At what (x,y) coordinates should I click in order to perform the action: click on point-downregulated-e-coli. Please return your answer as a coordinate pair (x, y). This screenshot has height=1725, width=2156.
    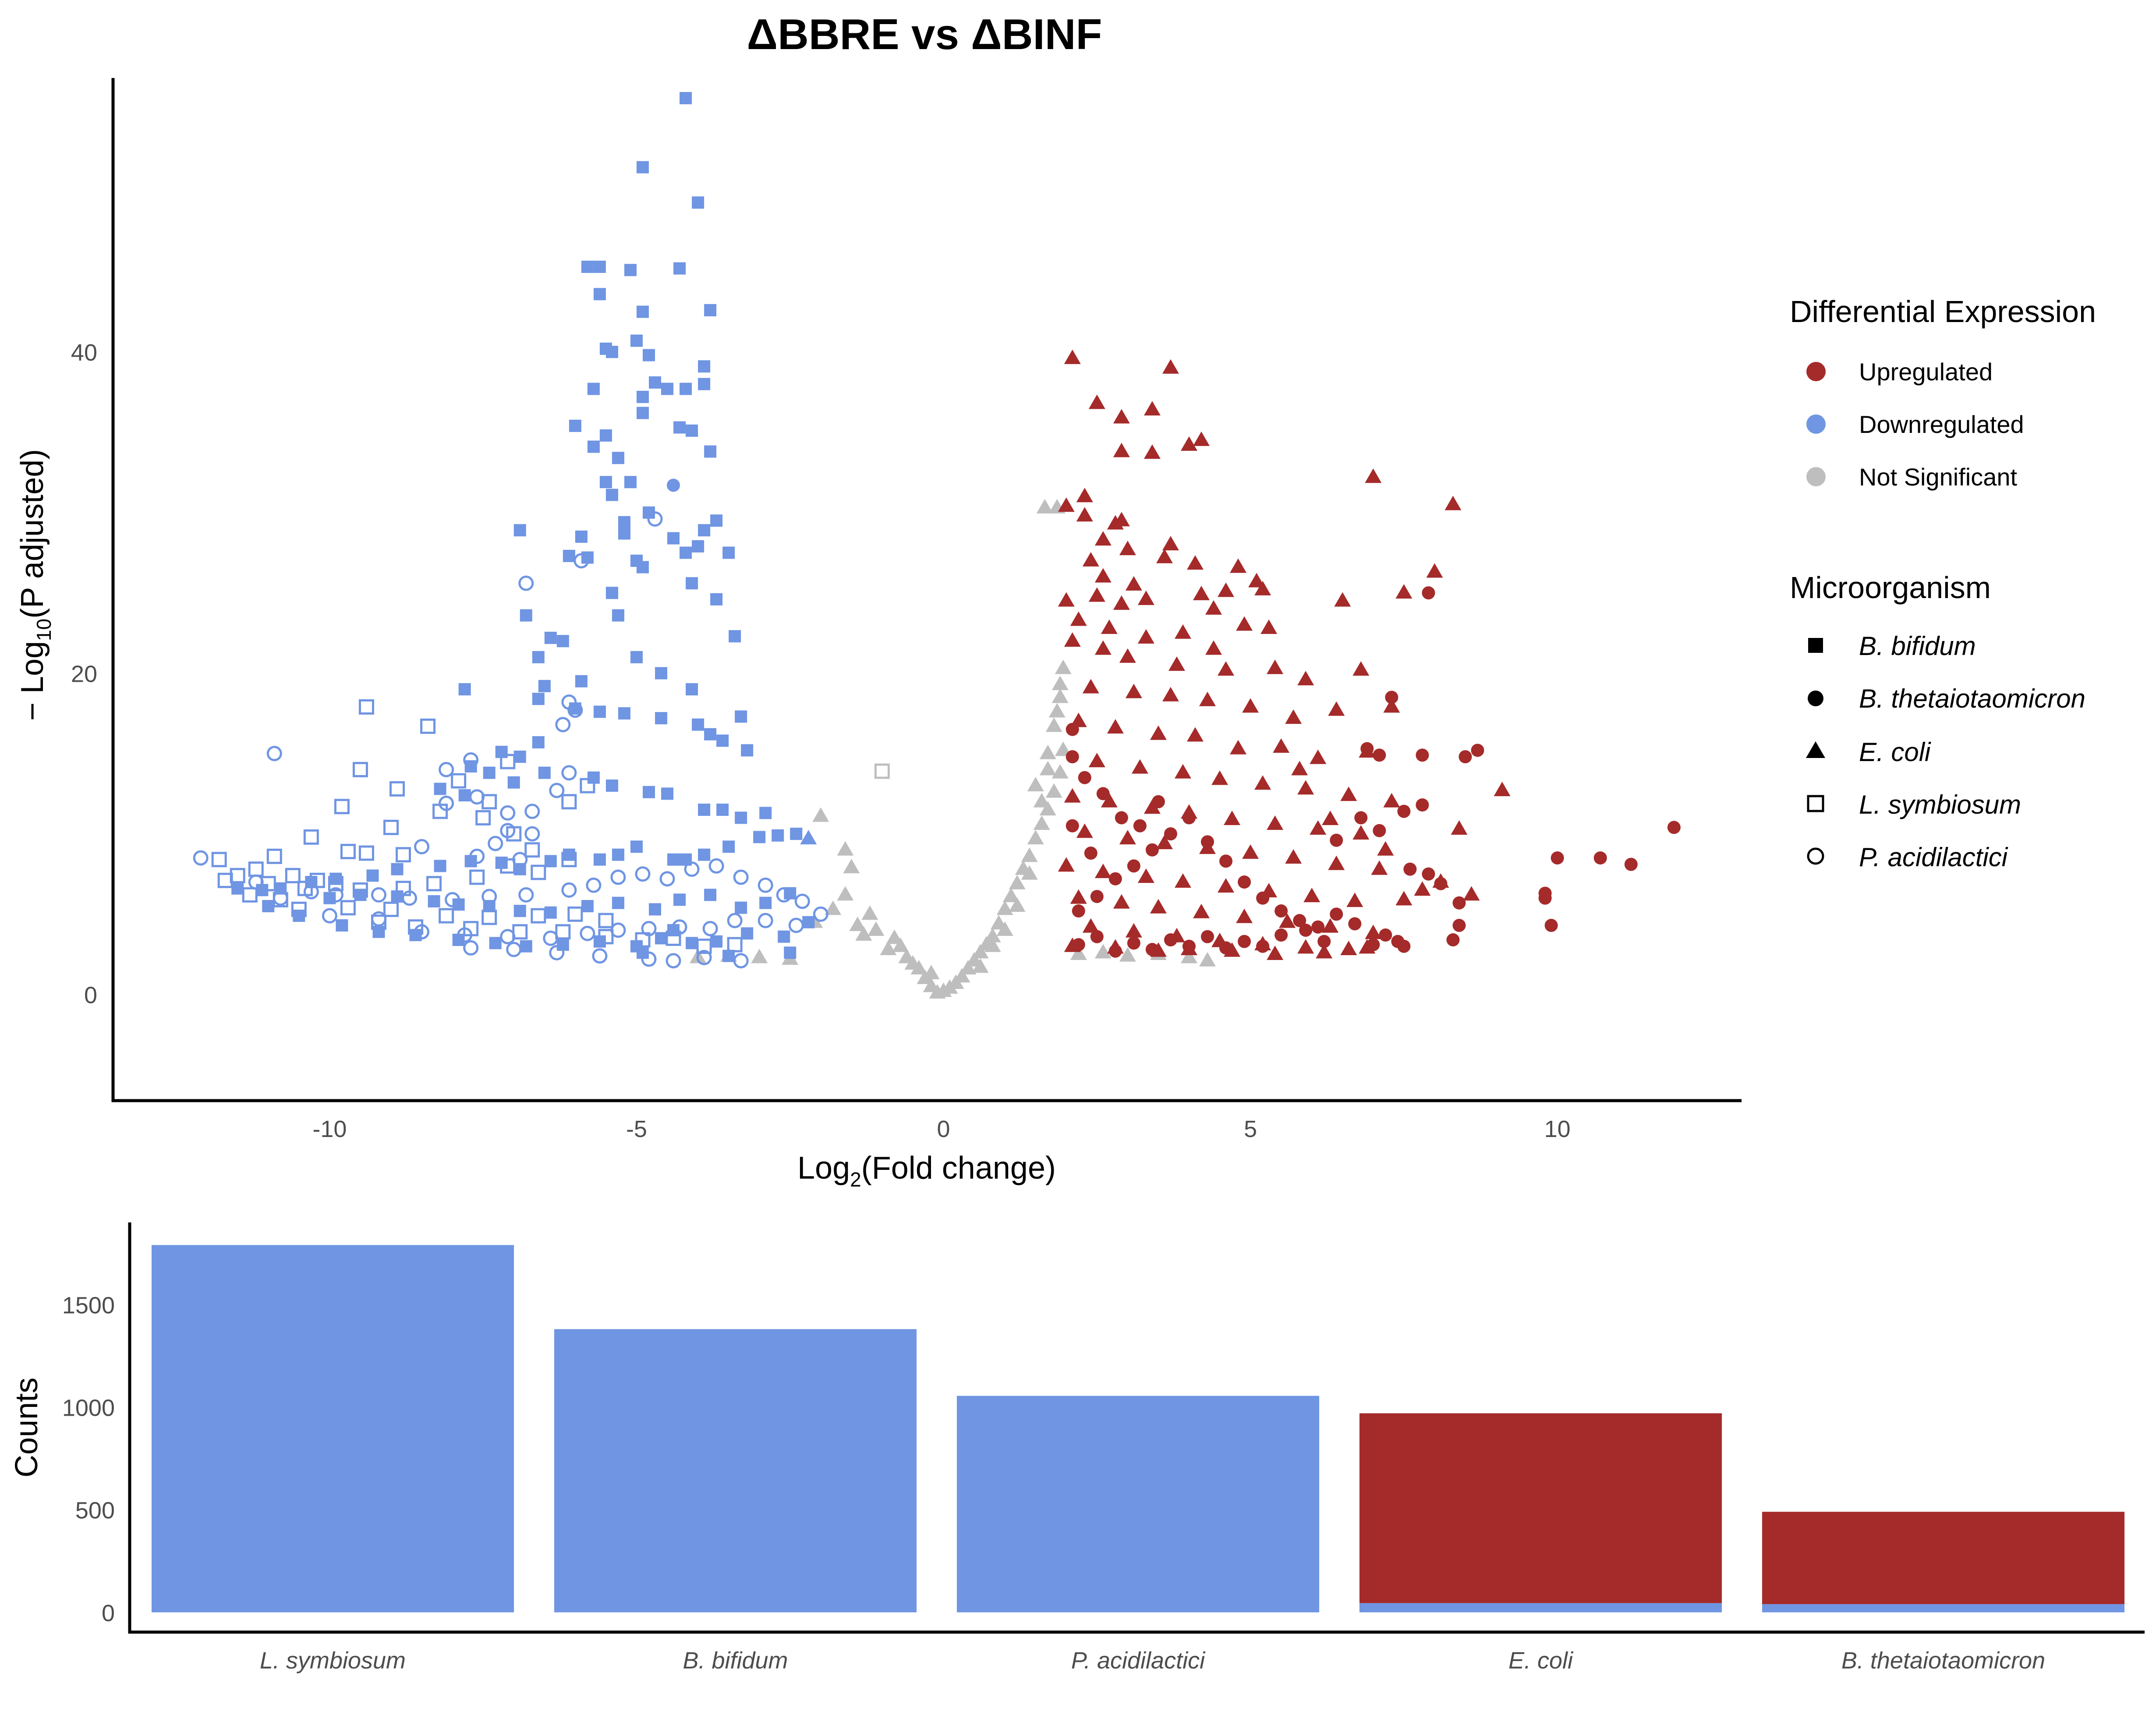
    Looking at the image, I should click on (808, 838).